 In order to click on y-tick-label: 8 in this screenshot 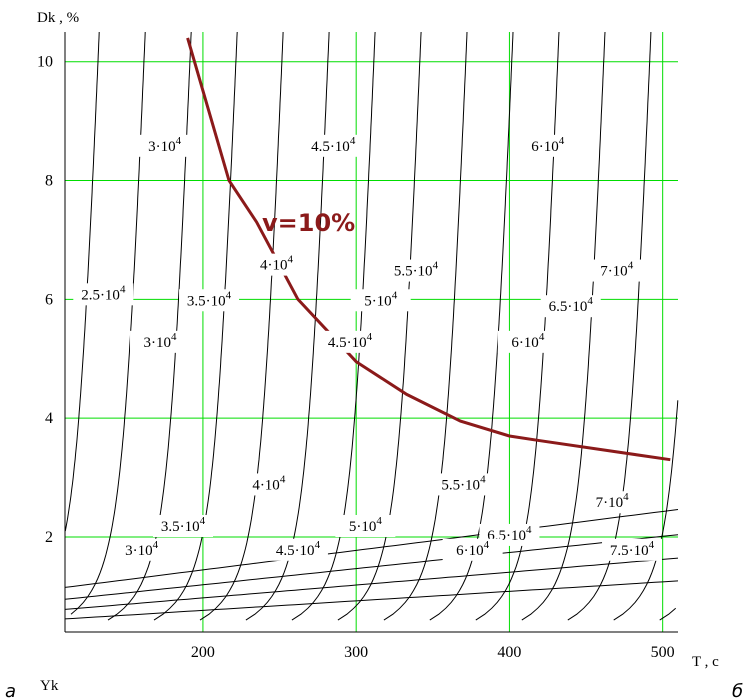, I will do `click(49, 181)`.